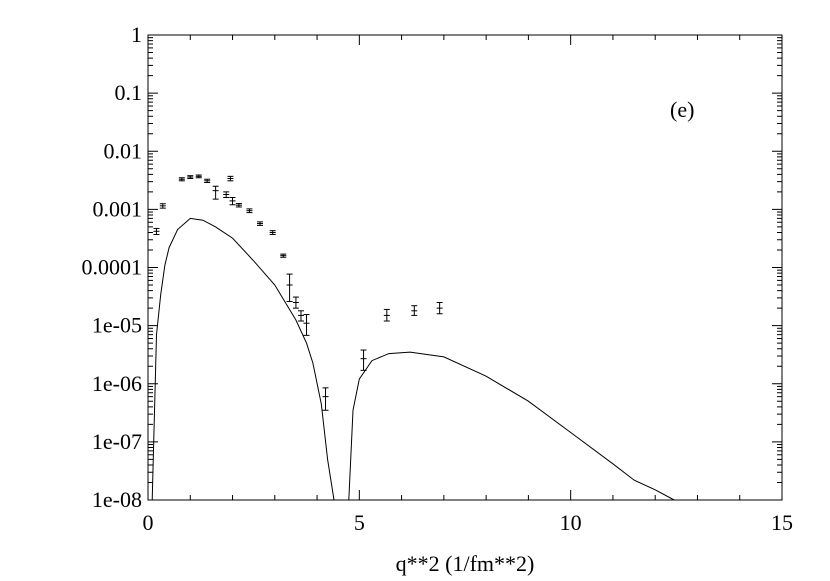  What do you see at coordinates (117, 499) in the screenshot?
I see `y-tick-label: 1e-08` at bounding box center [117, 499].